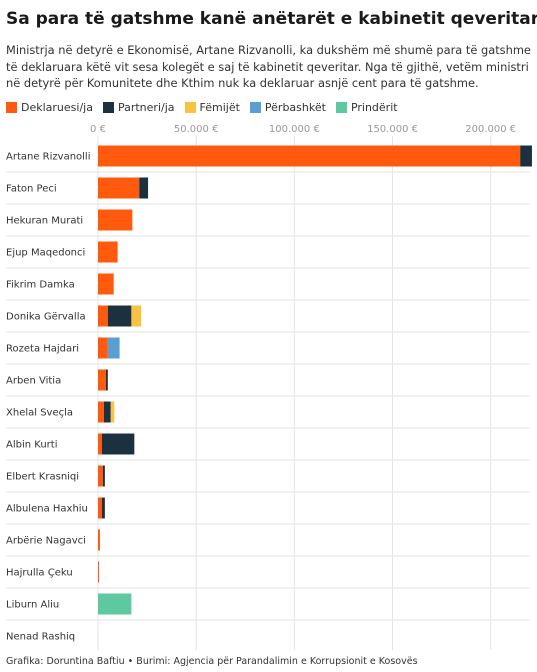  I want to click on legend-label-partner: Partneri/ja, so click(146, 107).